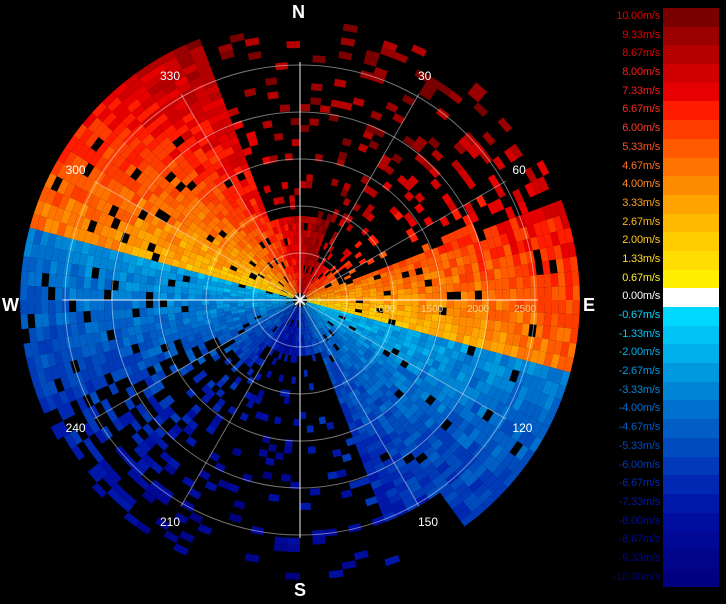  I want to click on legend-swatch, so click(691, 55).